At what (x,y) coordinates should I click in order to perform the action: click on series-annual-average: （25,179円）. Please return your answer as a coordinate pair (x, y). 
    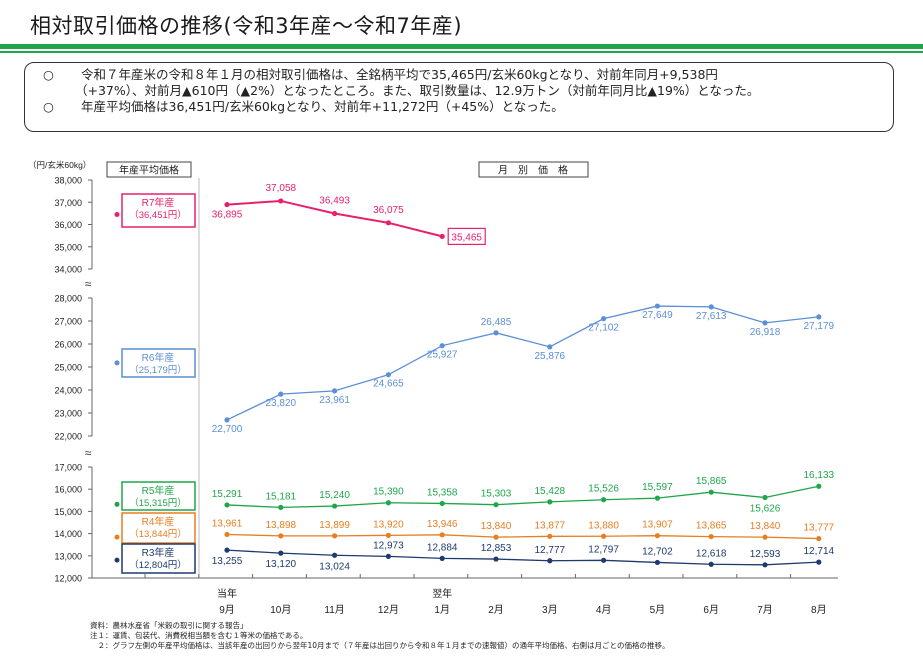
    Looking at the image, I should click on (158, 370).